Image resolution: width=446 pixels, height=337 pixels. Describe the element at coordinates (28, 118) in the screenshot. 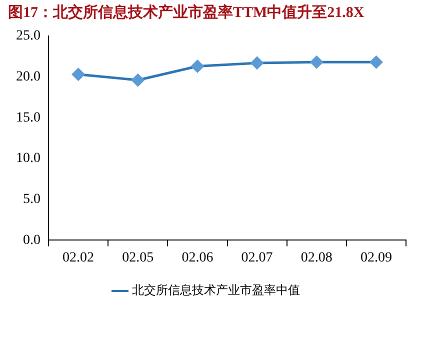

I see `y-tick-label: 15.0` at that location.